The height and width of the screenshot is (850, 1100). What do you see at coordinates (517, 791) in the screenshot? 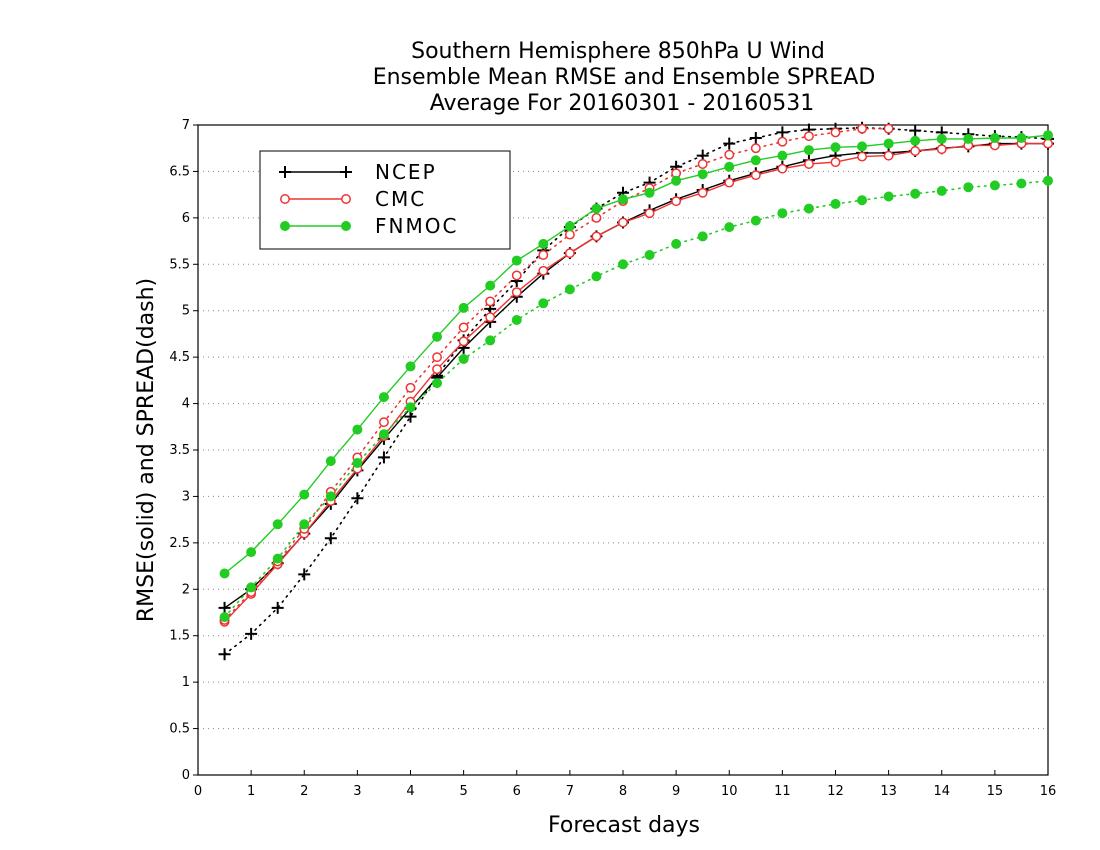
I see `x-tick-label: 6` at bounding box center [517, 791].